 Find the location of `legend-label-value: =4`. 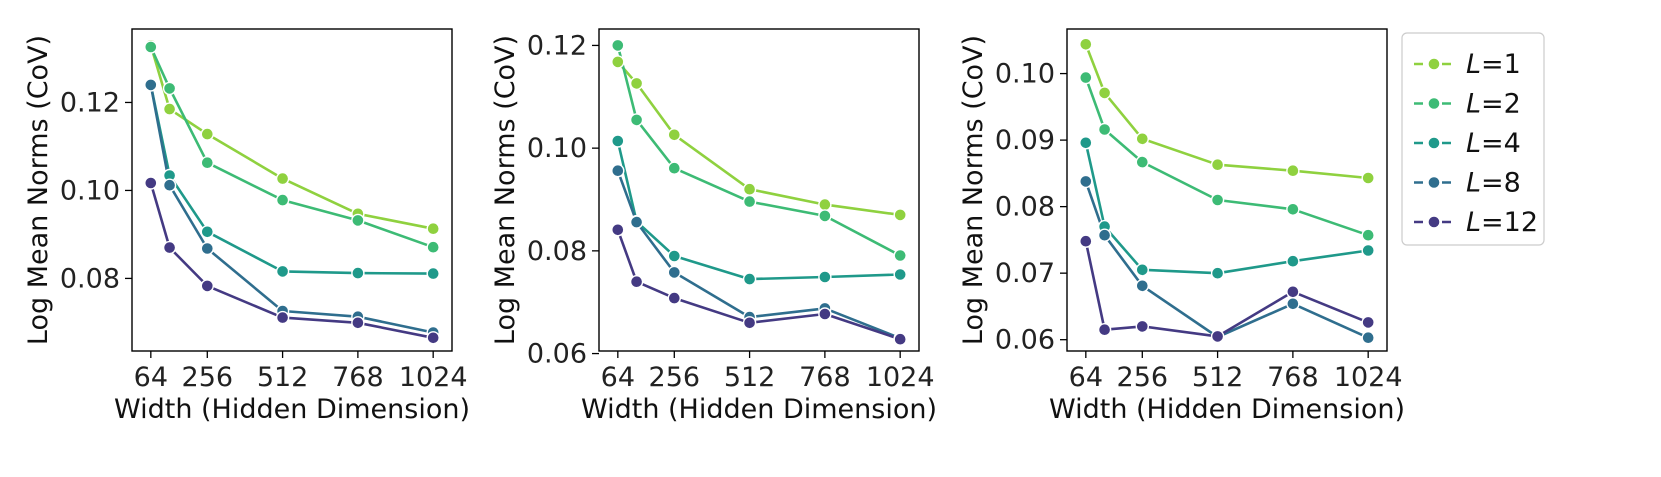

legend-label-value: =4 is located at coordinates (1501, 143).